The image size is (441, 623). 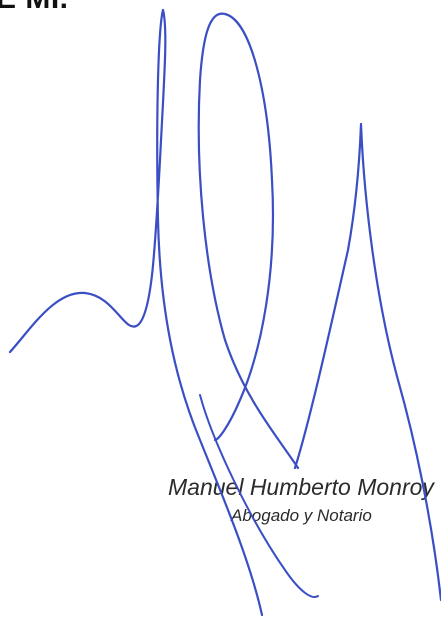 What do you see at coordinates (259, 496) in the screenshot?
I see `signature-stroke-tail` at bounding box center [259, 496].